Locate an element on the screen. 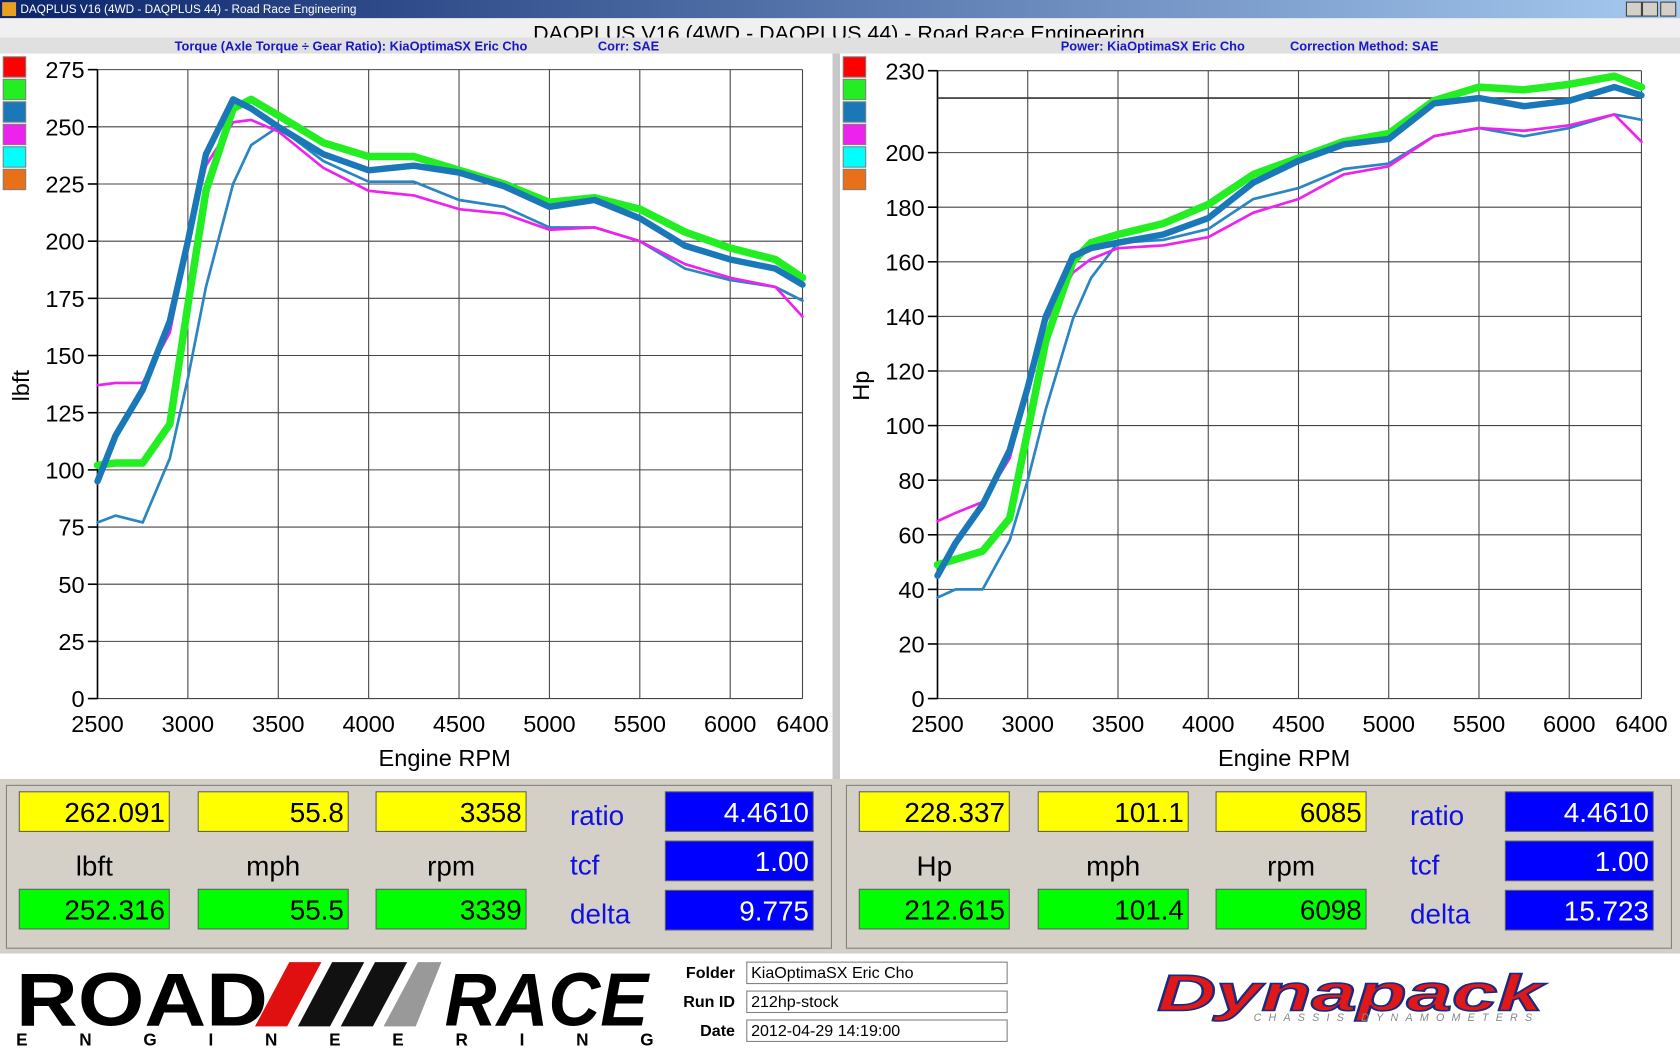 The width and height of the screenshot is (1680, 1050). y-tick-label: 250 is located at coordinates (64, 127).